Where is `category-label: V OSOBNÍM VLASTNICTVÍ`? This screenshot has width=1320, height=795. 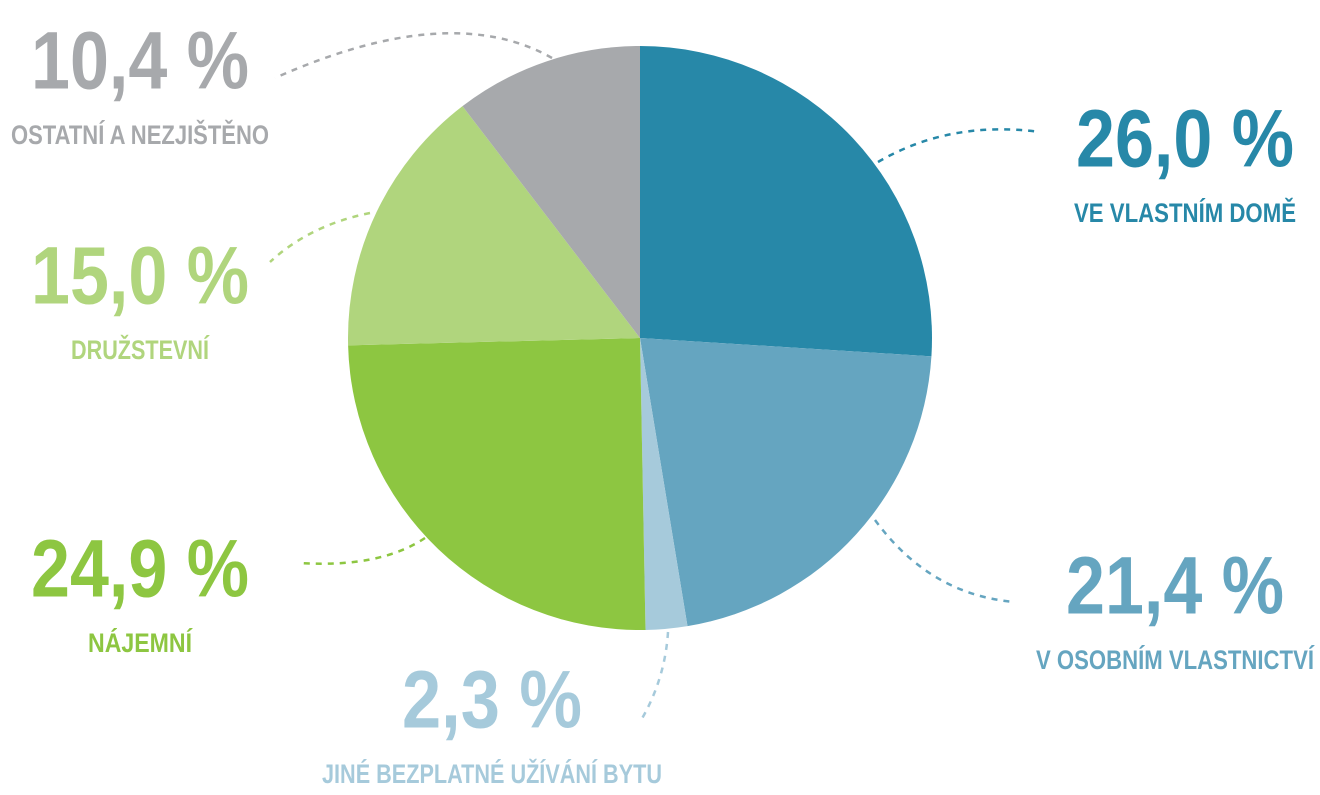 category-label: V OSOBNÍM VLASTNICTVÍ is located at coordinates (1175, 659).